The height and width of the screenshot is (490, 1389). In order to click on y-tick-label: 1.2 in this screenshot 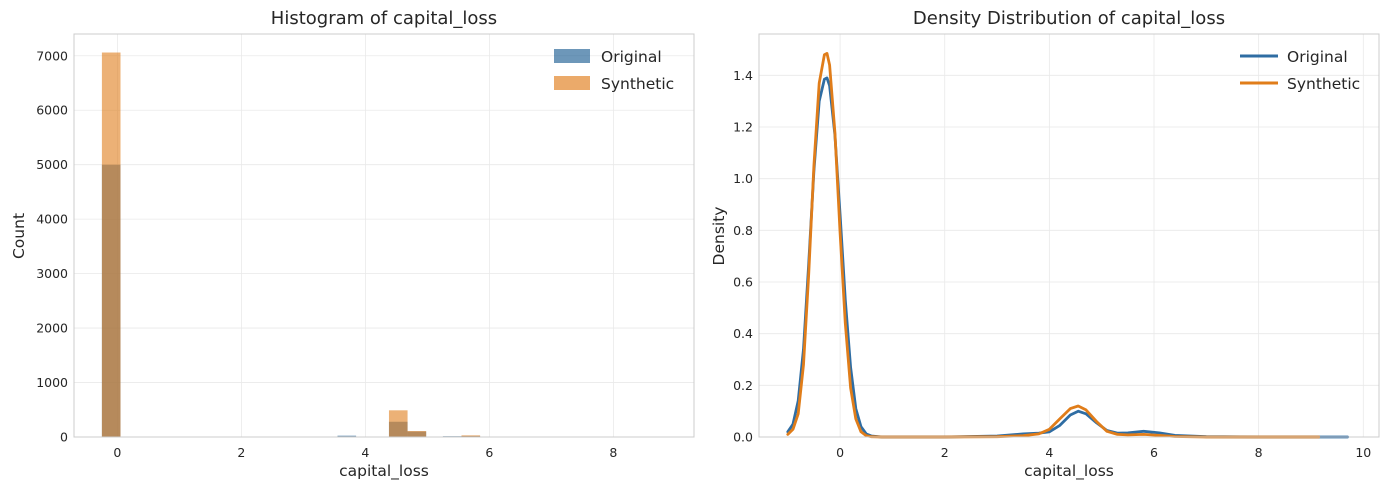, I will do `click(743, 127)`.